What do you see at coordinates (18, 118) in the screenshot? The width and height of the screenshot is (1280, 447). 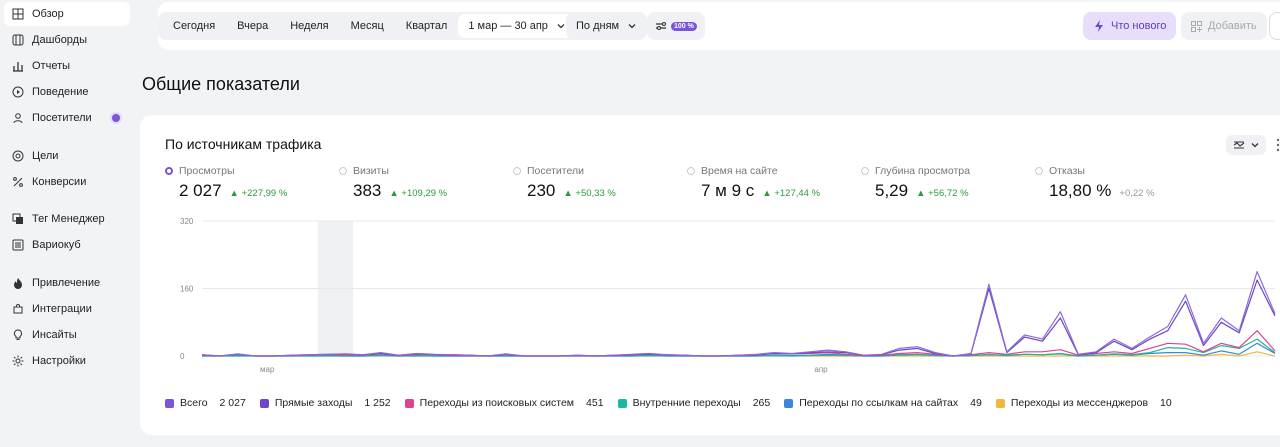 I see `person-icon` at bounding box center [18, 118].